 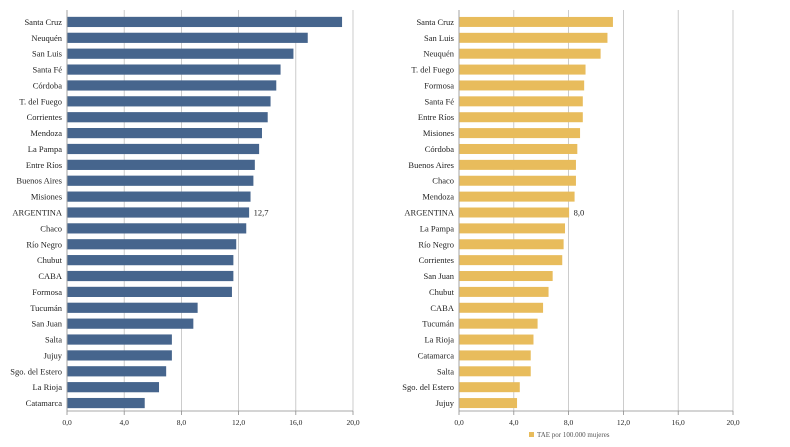 I want to click on left-category-label: Neuquén, so click(x=46, y=38).